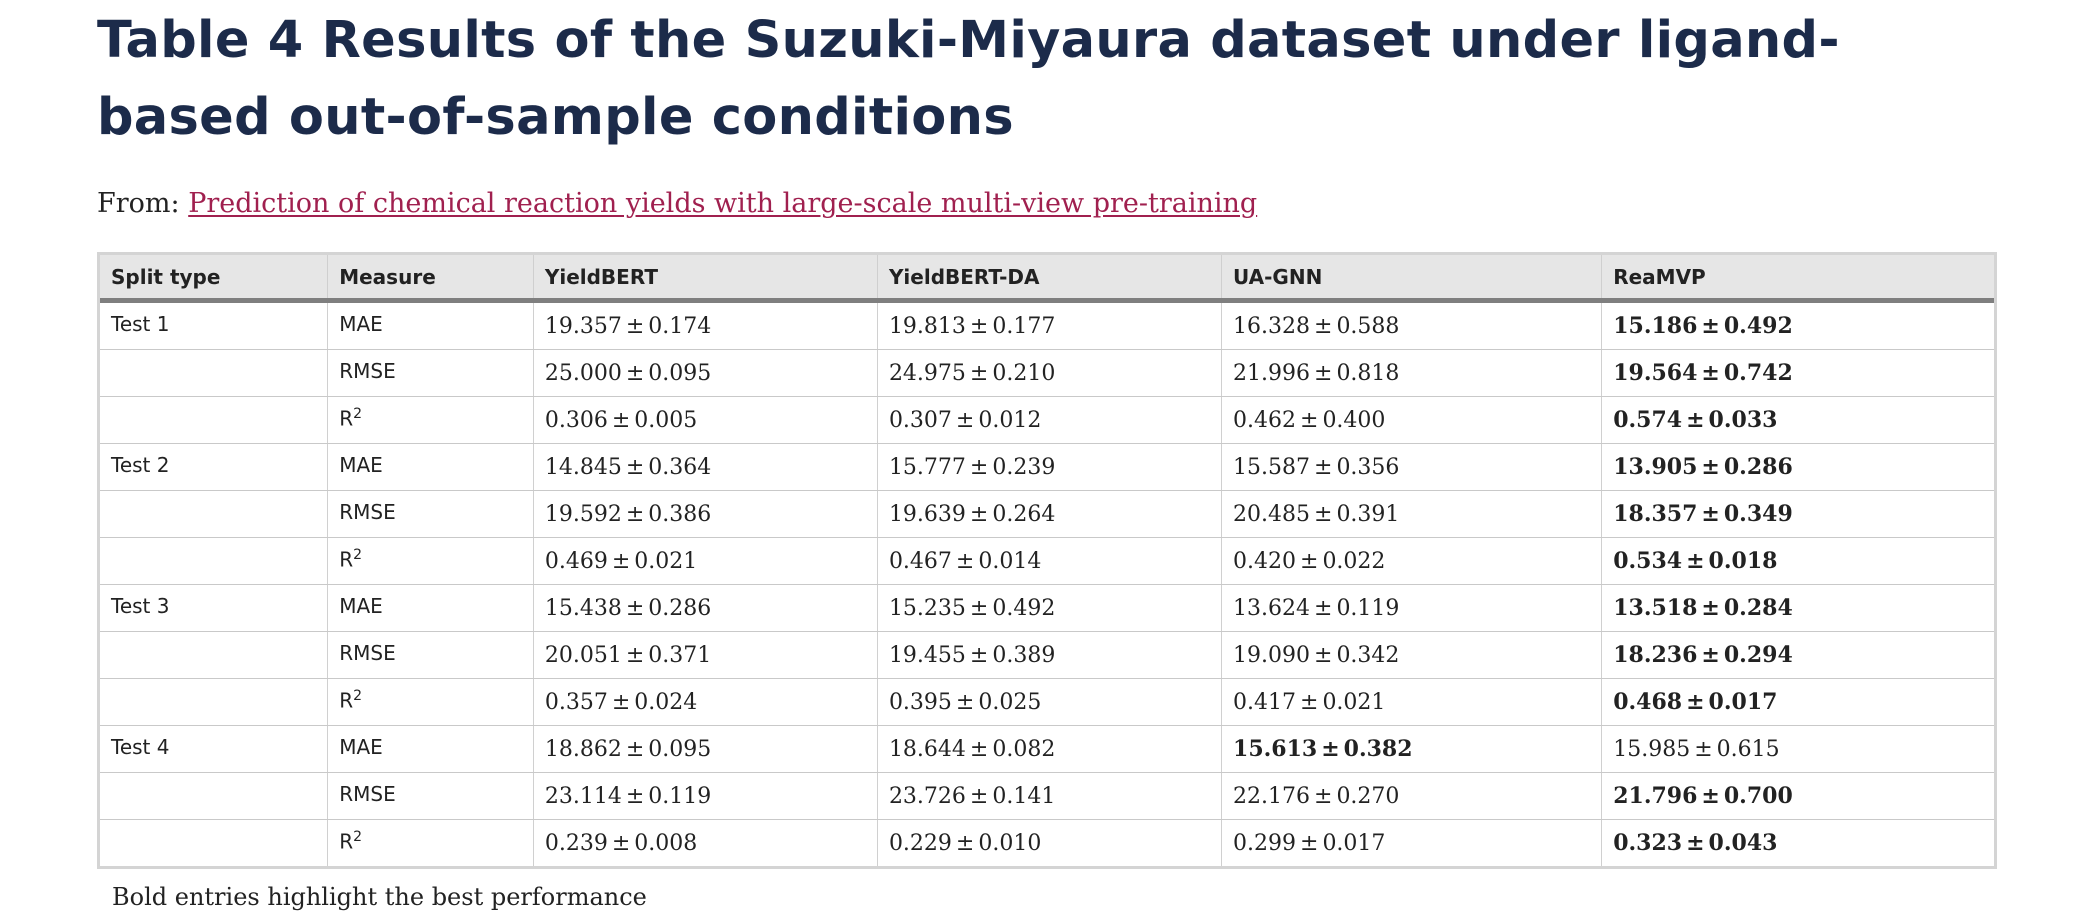 This screenshot has height=912, width=2100. I want to click on mean-value: 21.796, so click(1655, 796).